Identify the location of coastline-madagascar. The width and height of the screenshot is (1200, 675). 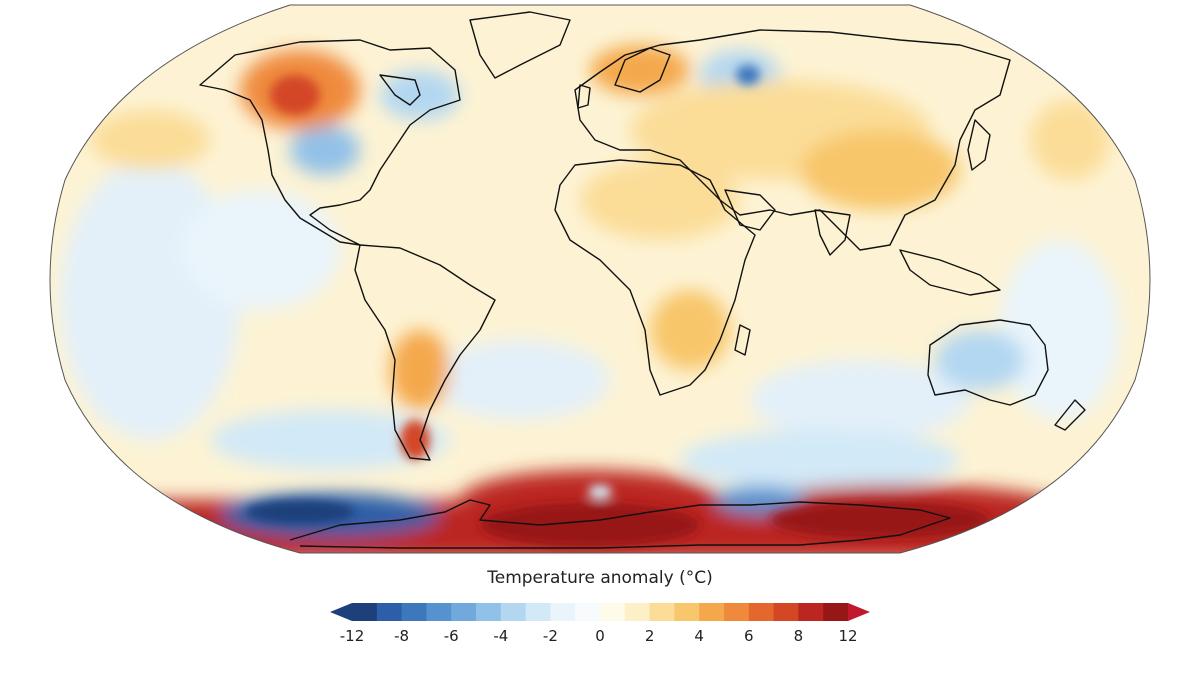
(742, 340).